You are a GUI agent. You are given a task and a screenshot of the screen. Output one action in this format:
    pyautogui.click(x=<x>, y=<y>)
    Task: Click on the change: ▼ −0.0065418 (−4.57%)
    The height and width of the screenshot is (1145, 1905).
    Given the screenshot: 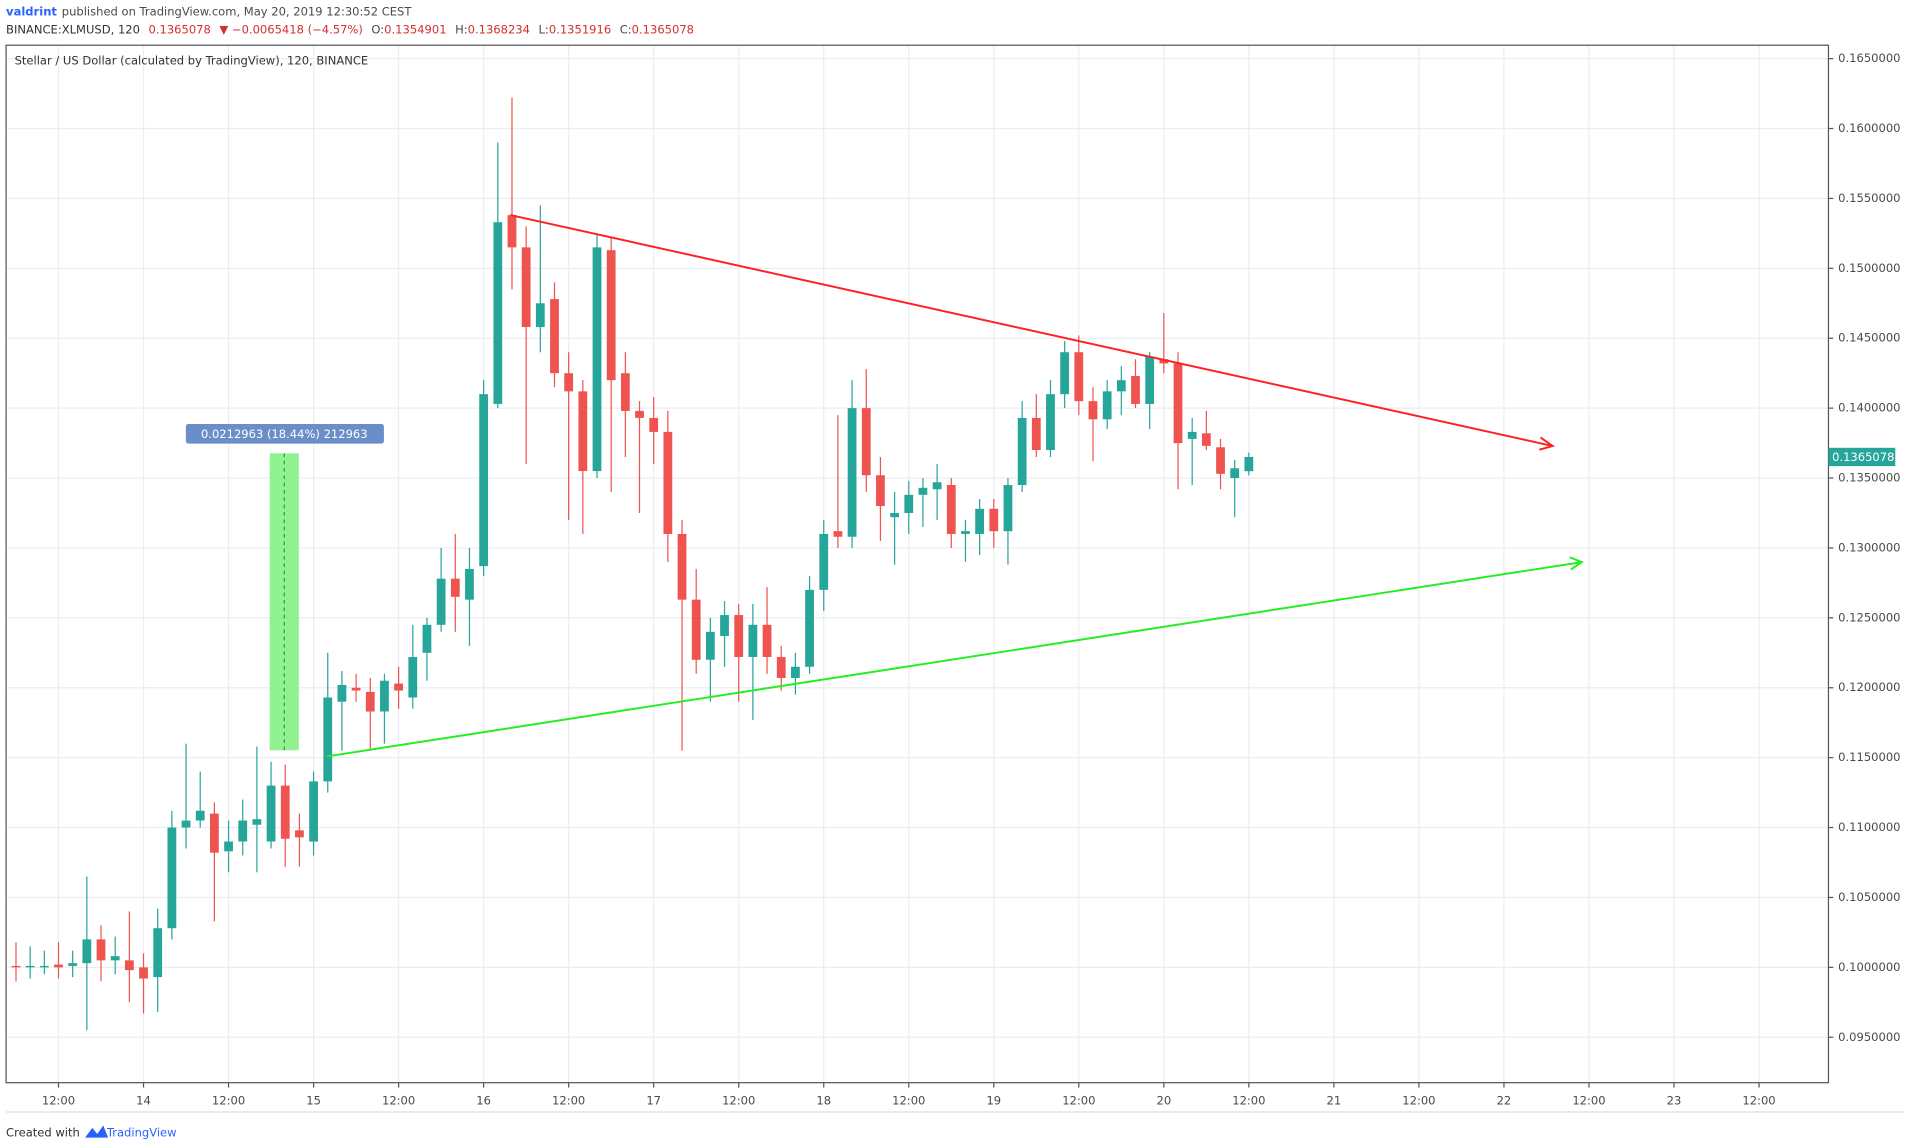 What is the action you would take?
    pyautogui.click(x=290, y=29)
    